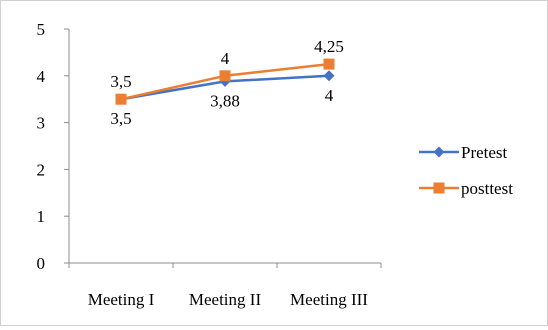  I want to click on legend-label-pretest: Pretest, so click(484, 152).